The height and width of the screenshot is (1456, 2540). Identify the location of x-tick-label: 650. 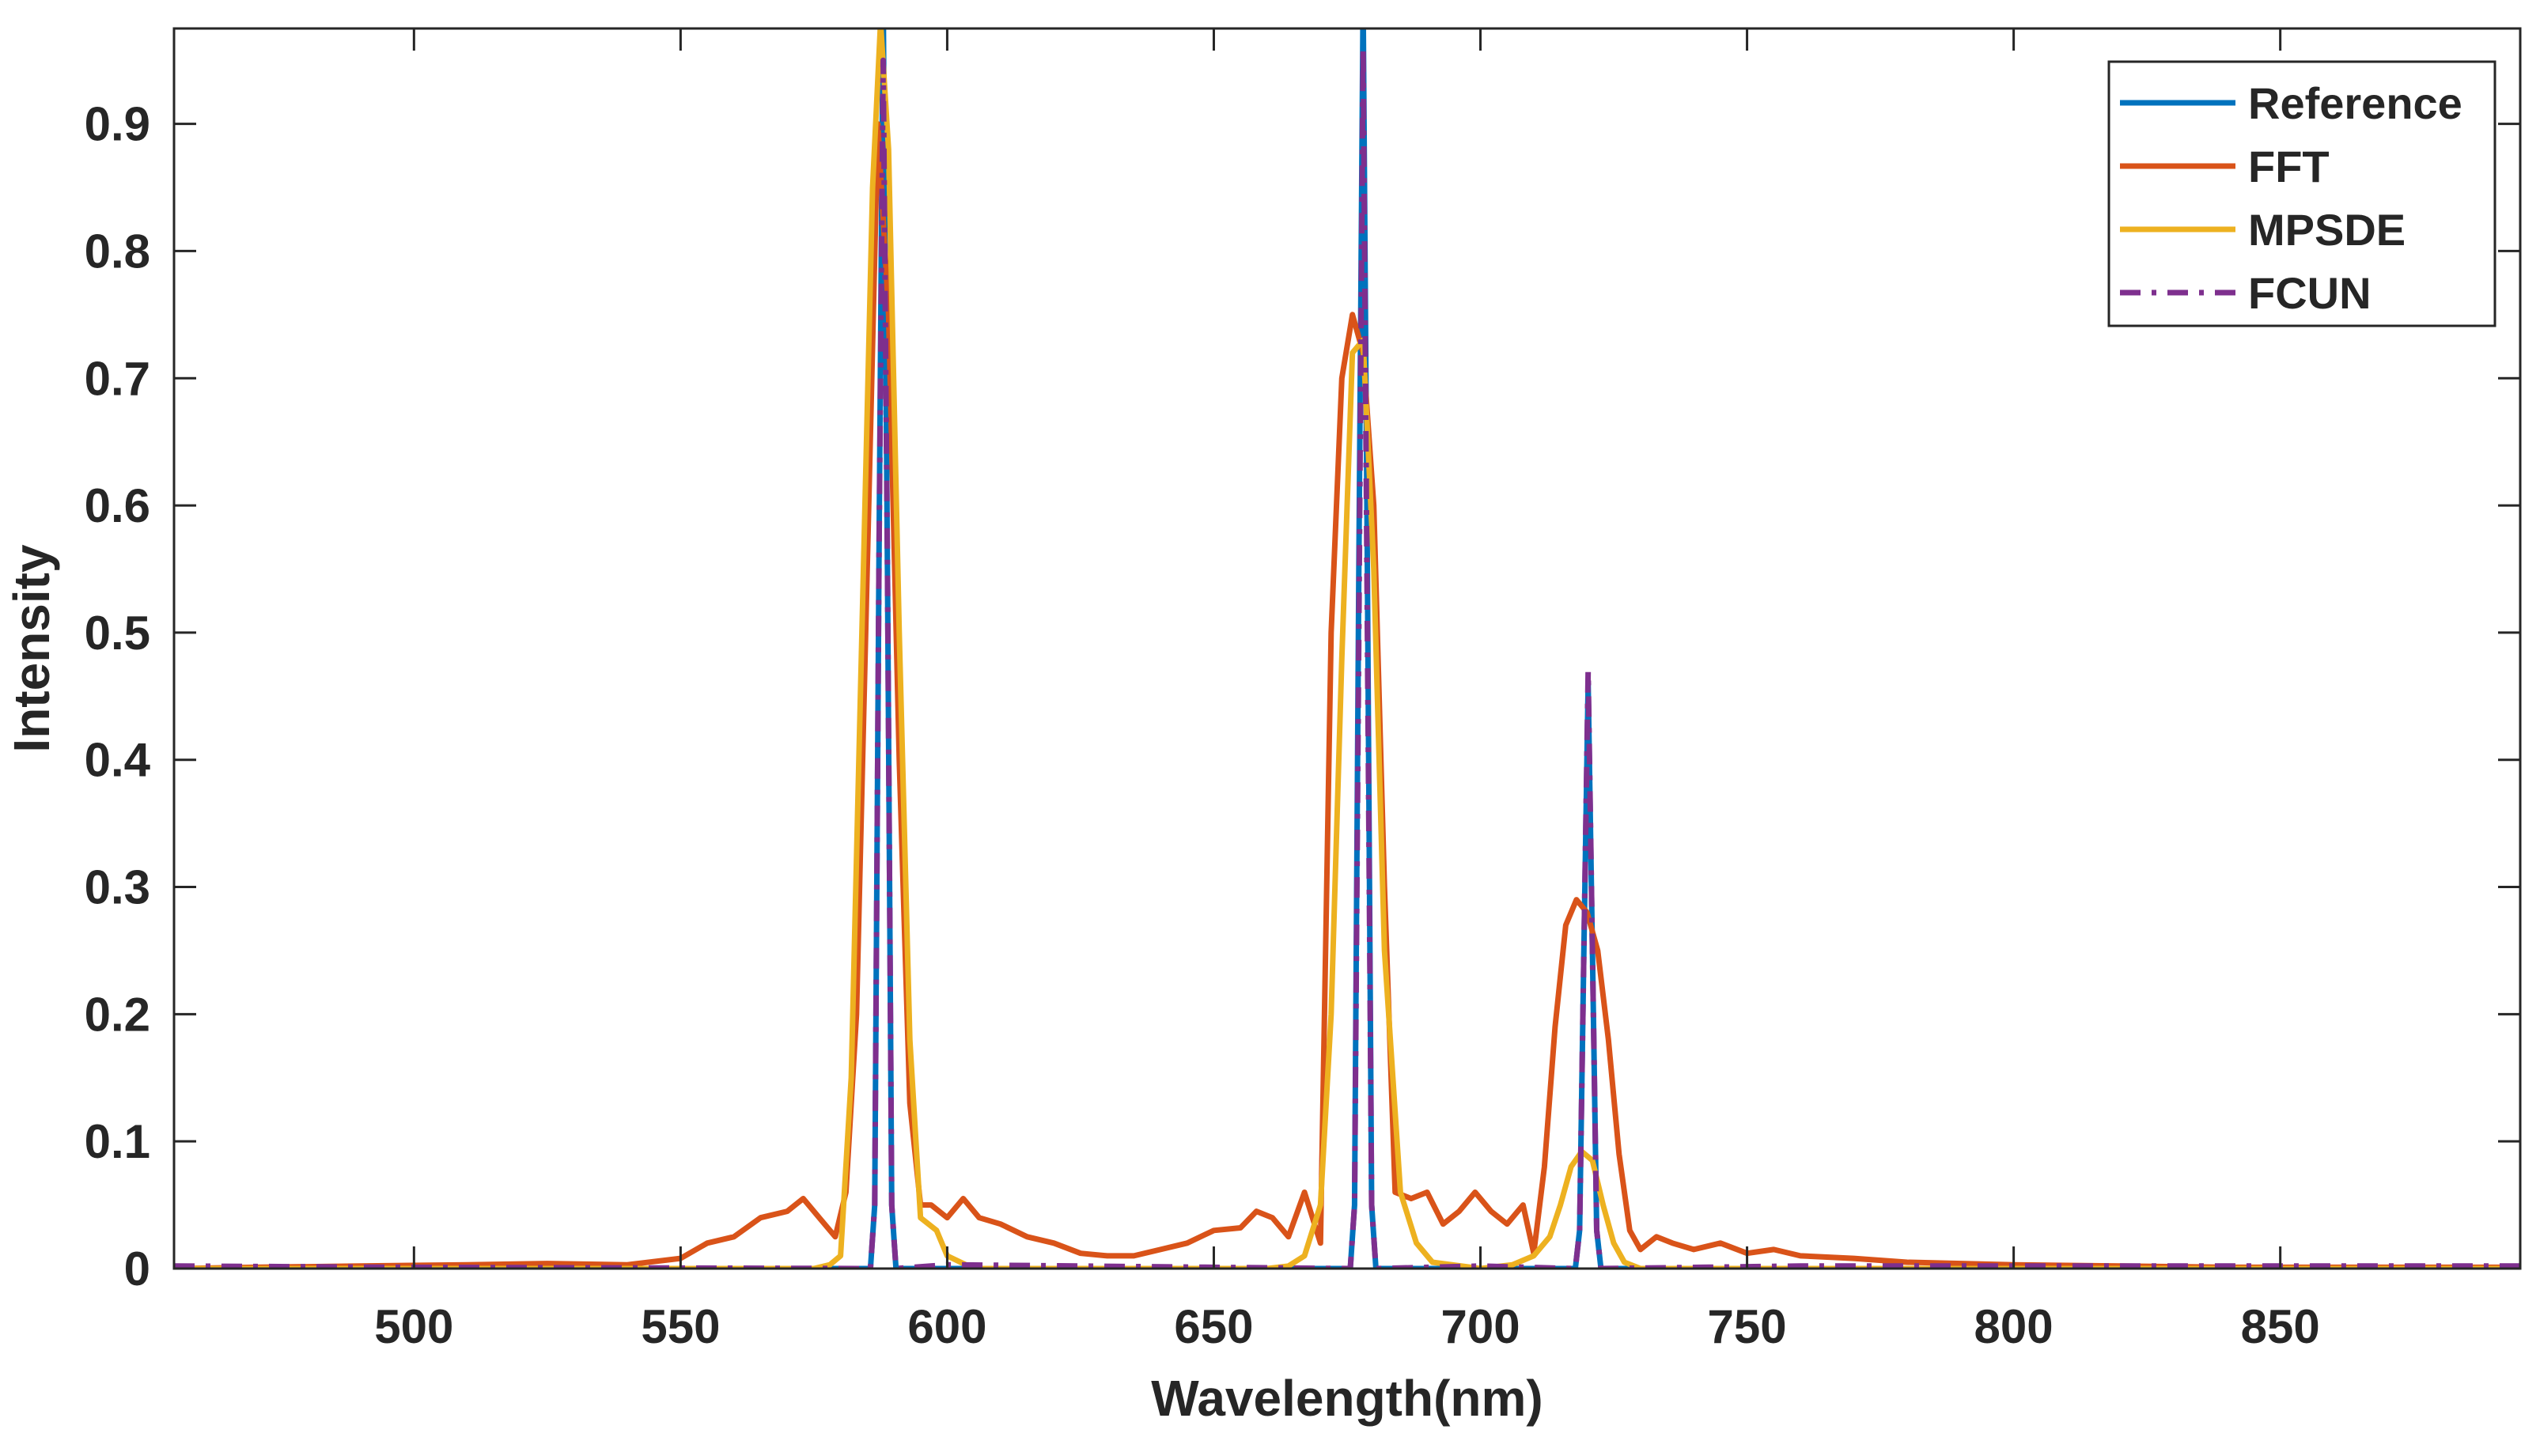
(1213, 1326).